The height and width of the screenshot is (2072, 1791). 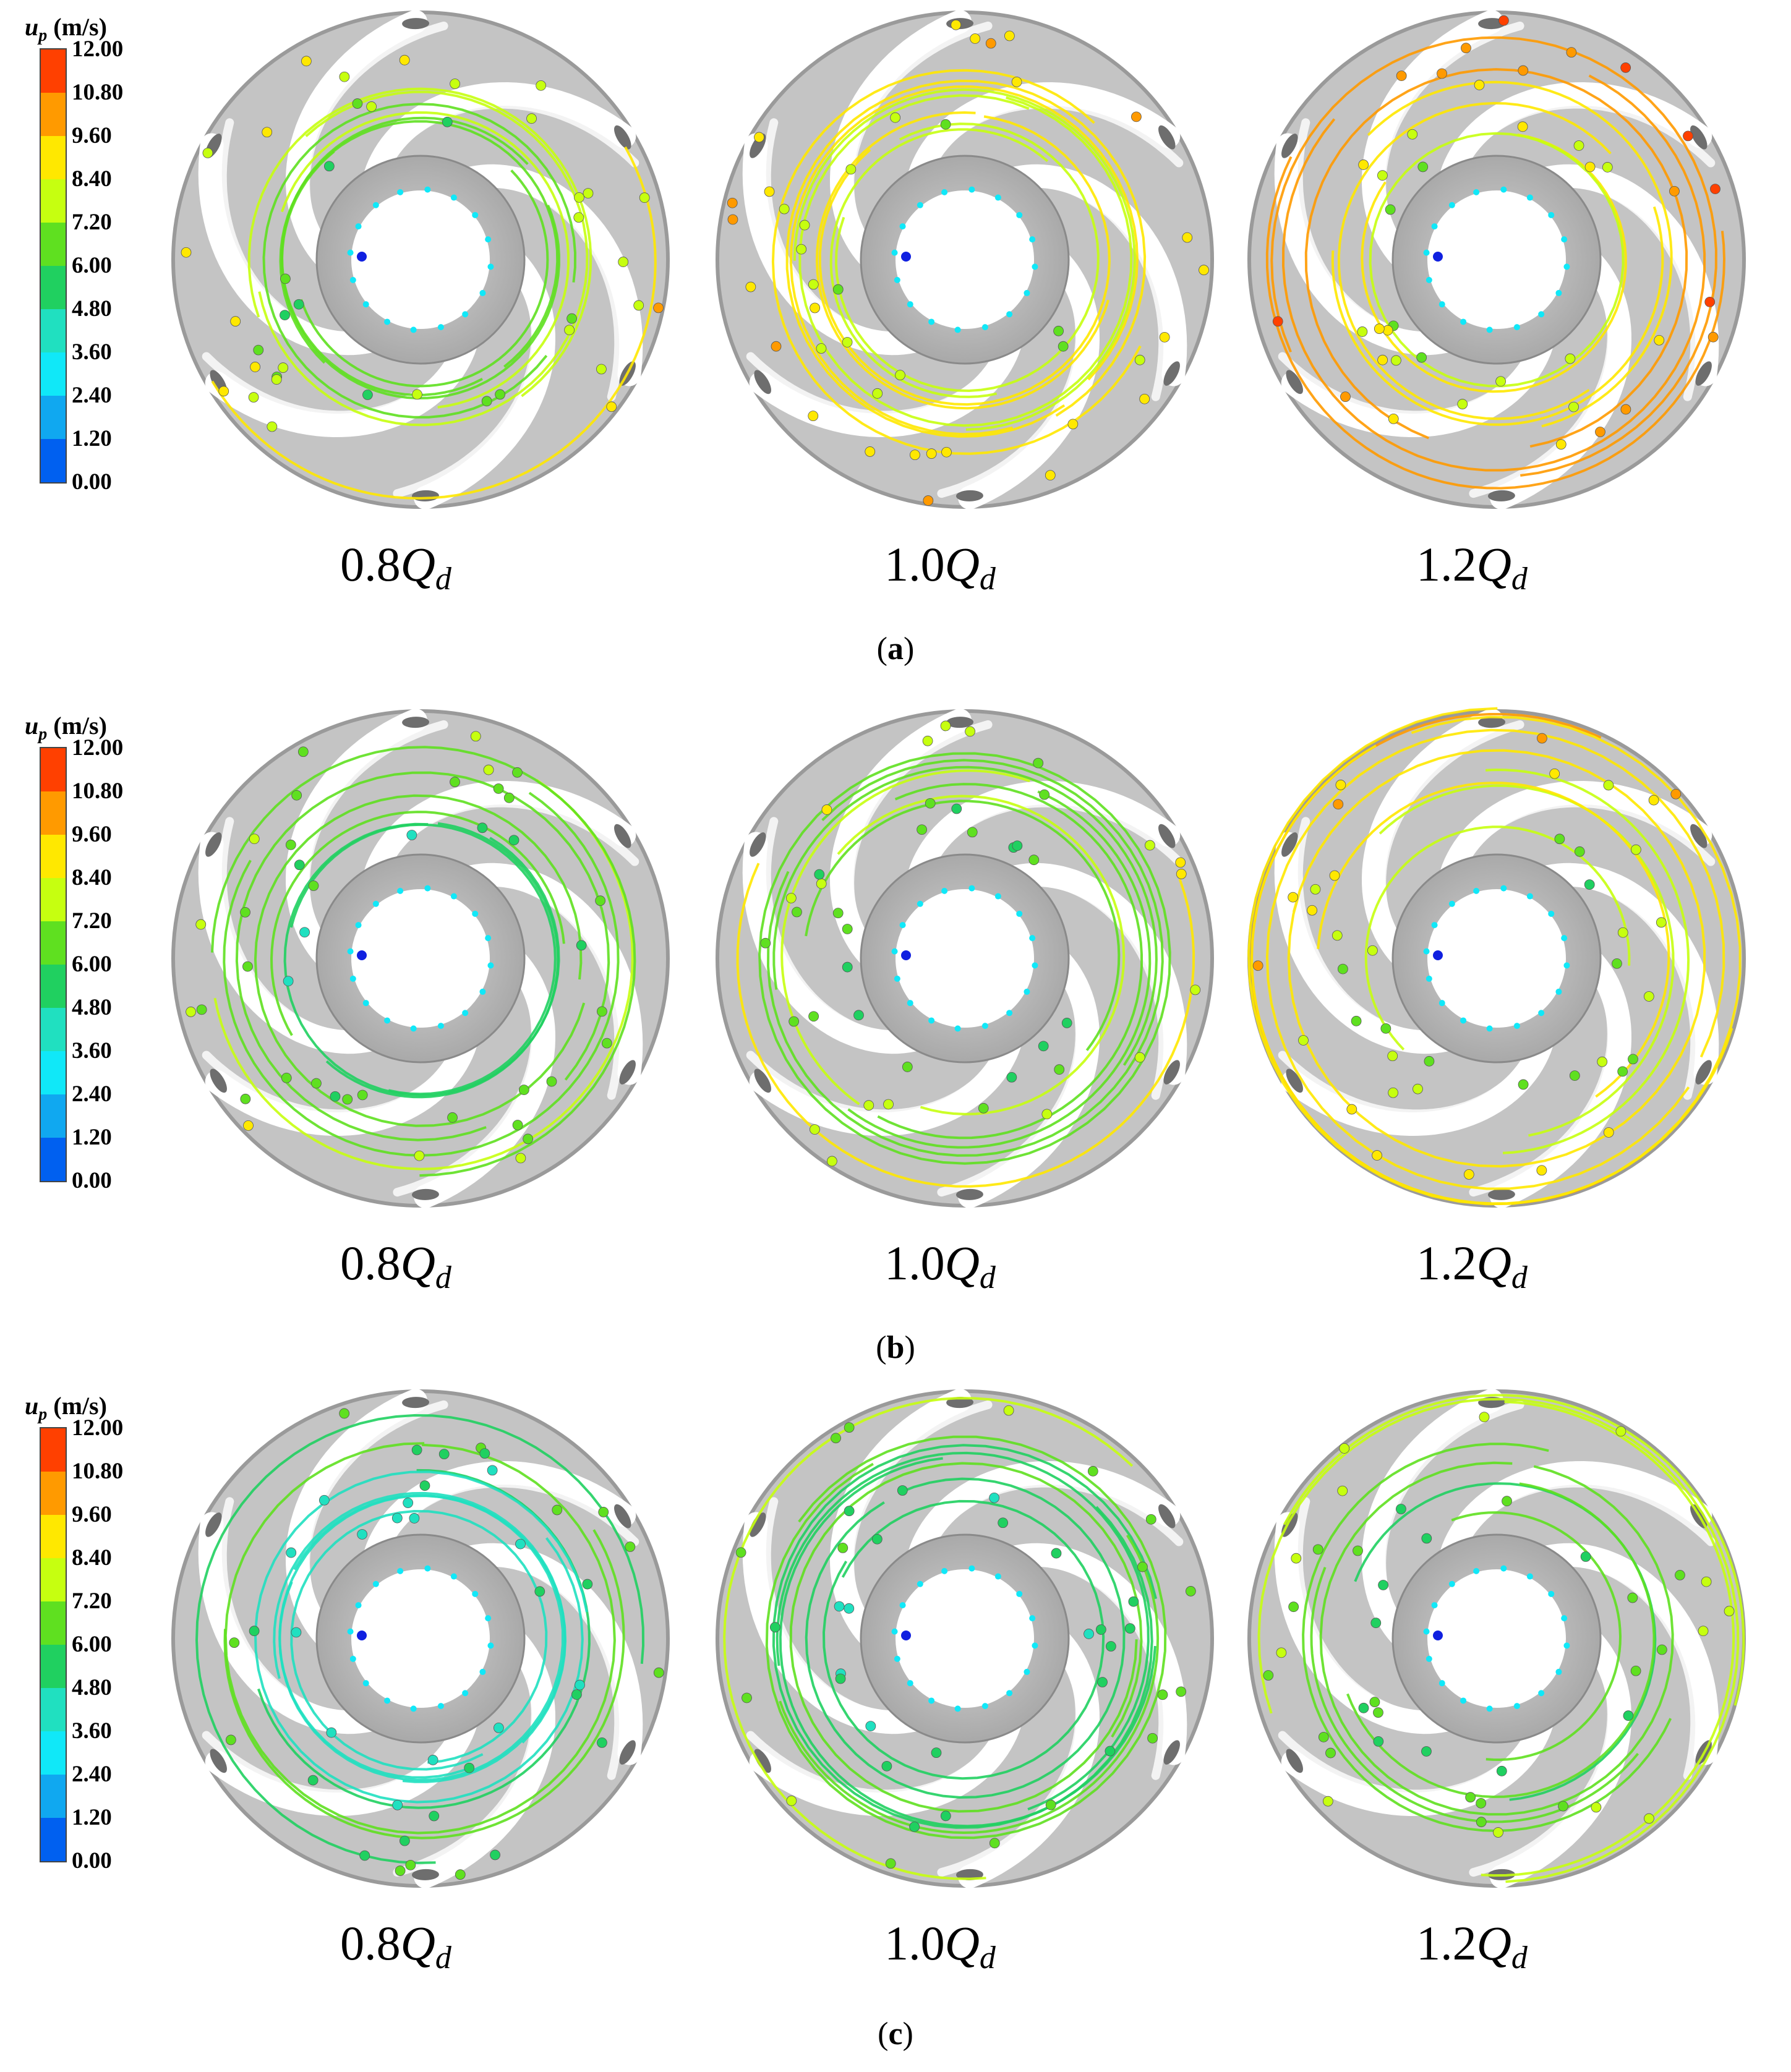 I want to click on legend-title: up (m/s), so click(x=66, y=29).